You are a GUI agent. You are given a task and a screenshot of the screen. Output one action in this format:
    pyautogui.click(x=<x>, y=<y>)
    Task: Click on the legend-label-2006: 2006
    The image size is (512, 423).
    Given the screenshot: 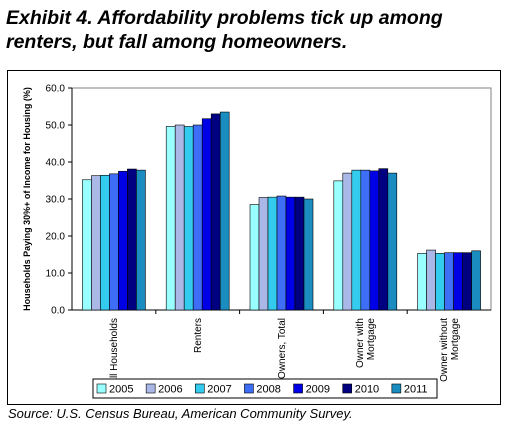 What is the action you would take?
    pyautogui.click(x=170, y=390)
    